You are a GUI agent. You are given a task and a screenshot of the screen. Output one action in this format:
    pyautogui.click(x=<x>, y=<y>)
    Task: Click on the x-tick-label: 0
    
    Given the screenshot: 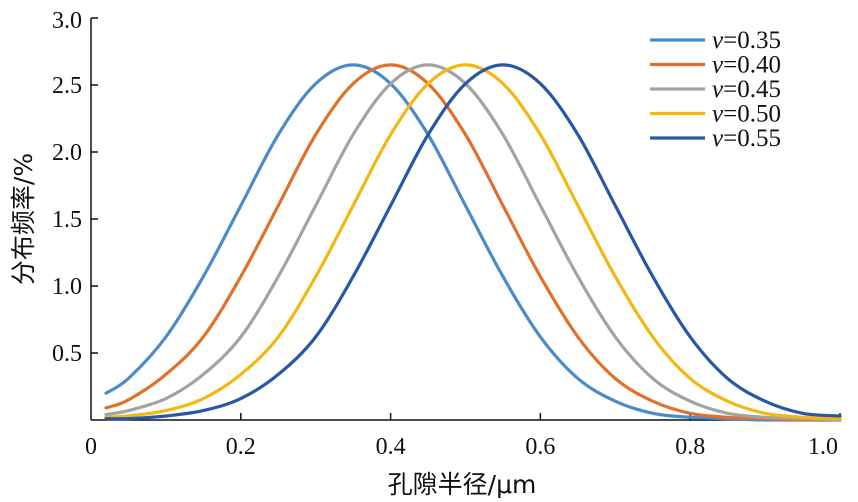 What is the action you would take?
    pyautogui.click(x=91, y=447)
    